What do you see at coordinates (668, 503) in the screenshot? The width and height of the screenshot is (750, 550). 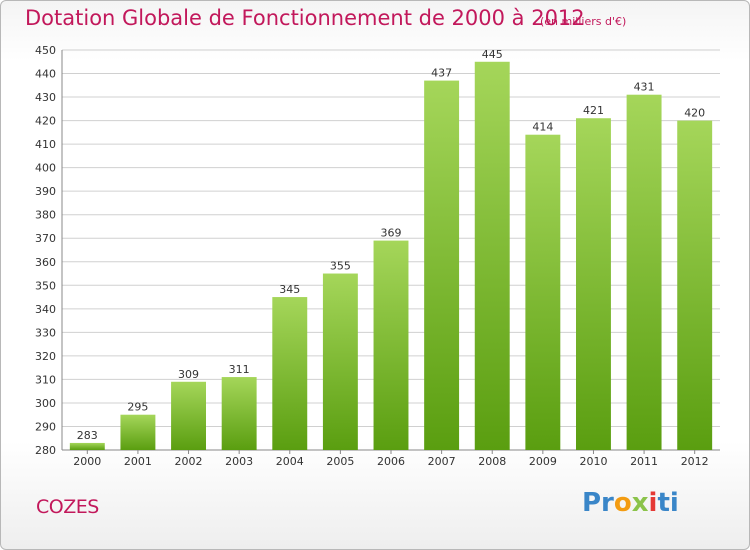 I see `logo-part: ti` at bounding box center [668, 503].